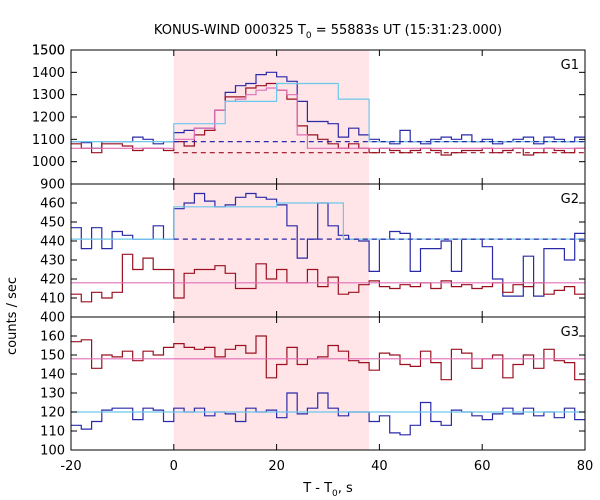 The width and height of the screenshot is (600, 500). What do you see at coordinates (52, 204) in the screenshot?
I see `y-tick-label: 460` at bounding box center [52, 204].